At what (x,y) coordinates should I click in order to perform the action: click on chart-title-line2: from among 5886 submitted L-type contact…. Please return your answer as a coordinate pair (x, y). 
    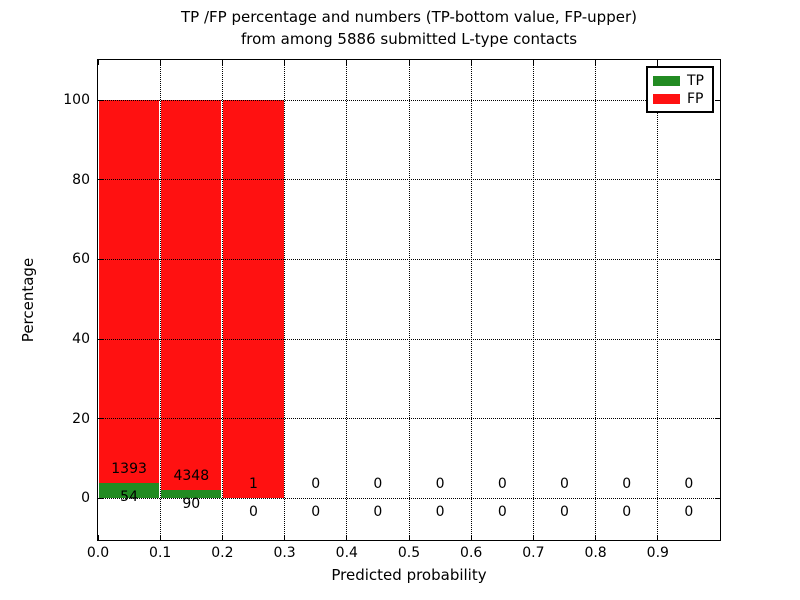
    Looking at the image, I should click on (409, 39).